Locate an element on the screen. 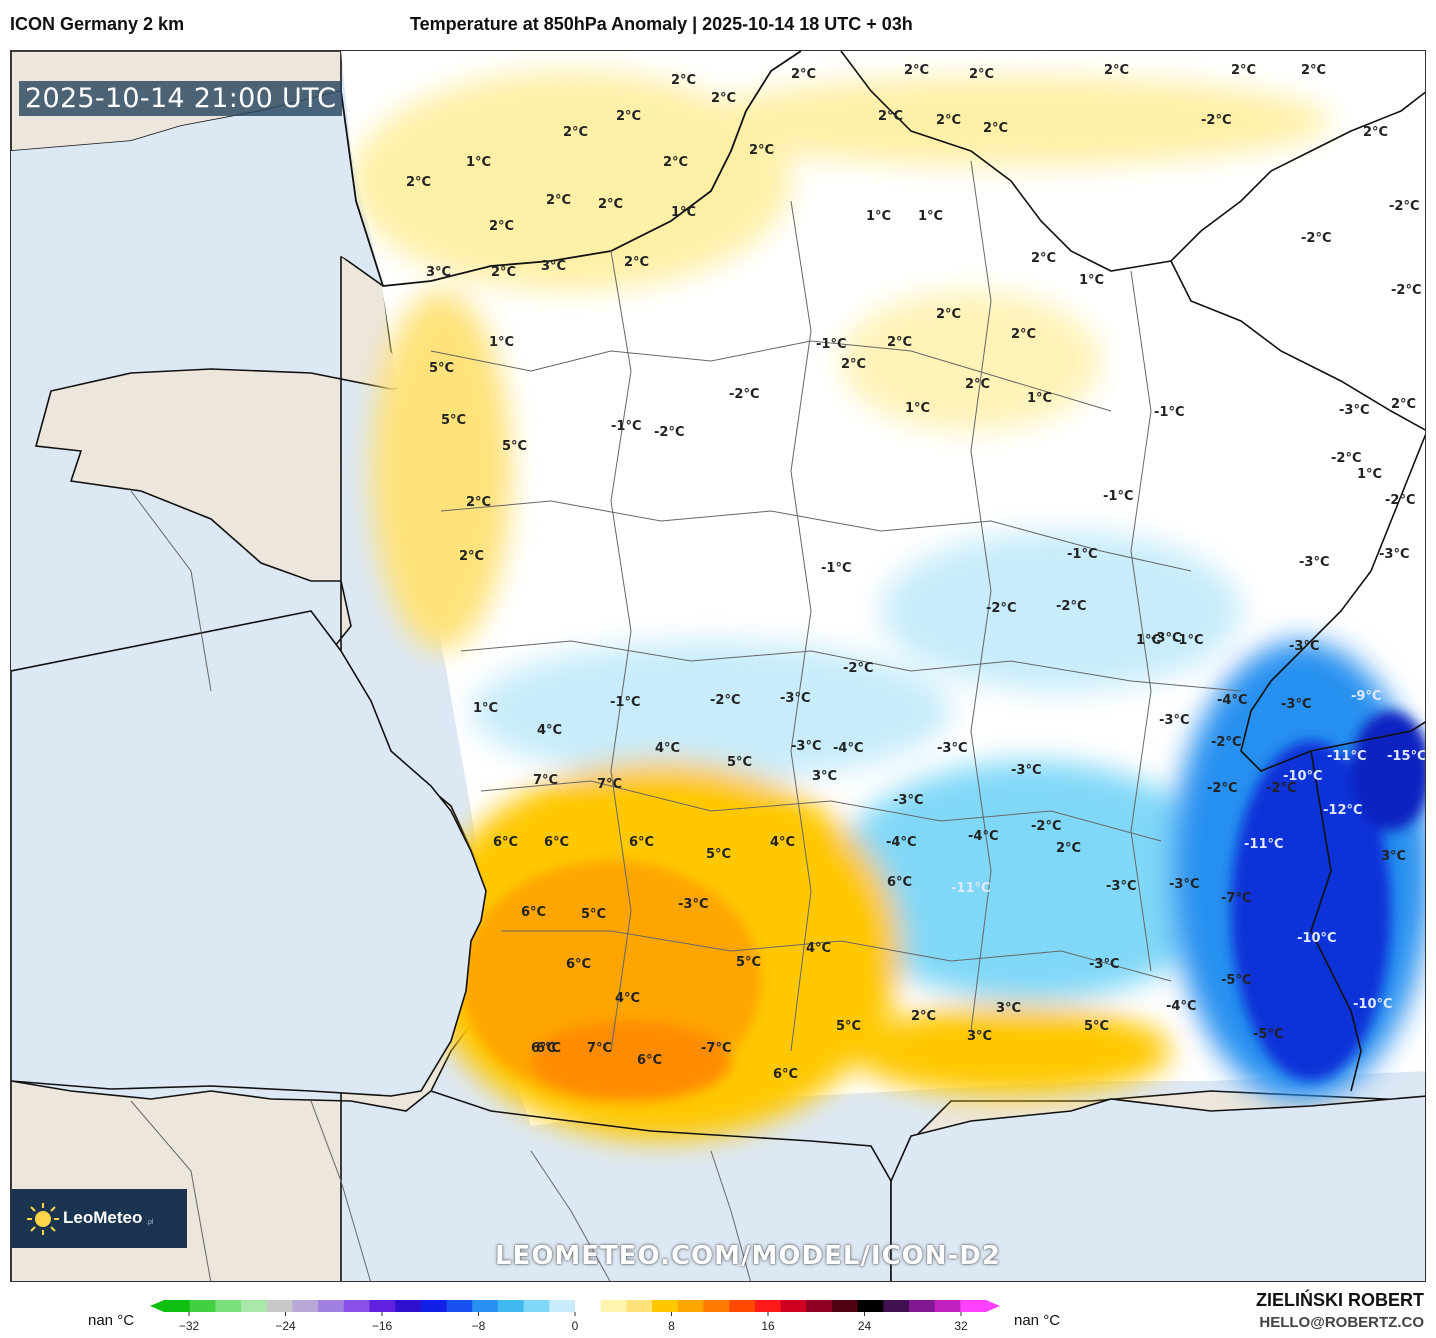  author-email: HELLO@ROBERTZ.CO is located at coordinates (1341, 1322).